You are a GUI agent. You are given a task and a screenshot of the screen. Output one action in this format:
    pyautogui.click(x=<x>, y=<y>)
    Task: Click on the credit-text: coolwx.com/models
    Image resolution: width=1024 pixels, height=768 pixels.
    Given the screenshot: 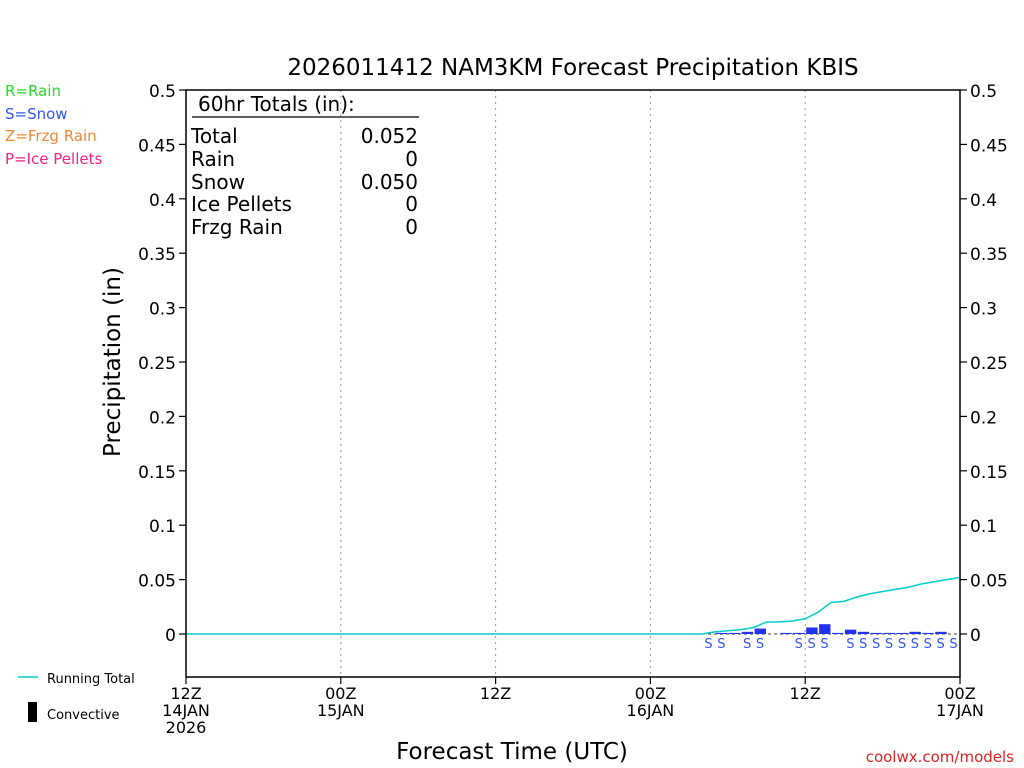 What is the action you would take?
    pyautogui.click(x=940, y=757)
    